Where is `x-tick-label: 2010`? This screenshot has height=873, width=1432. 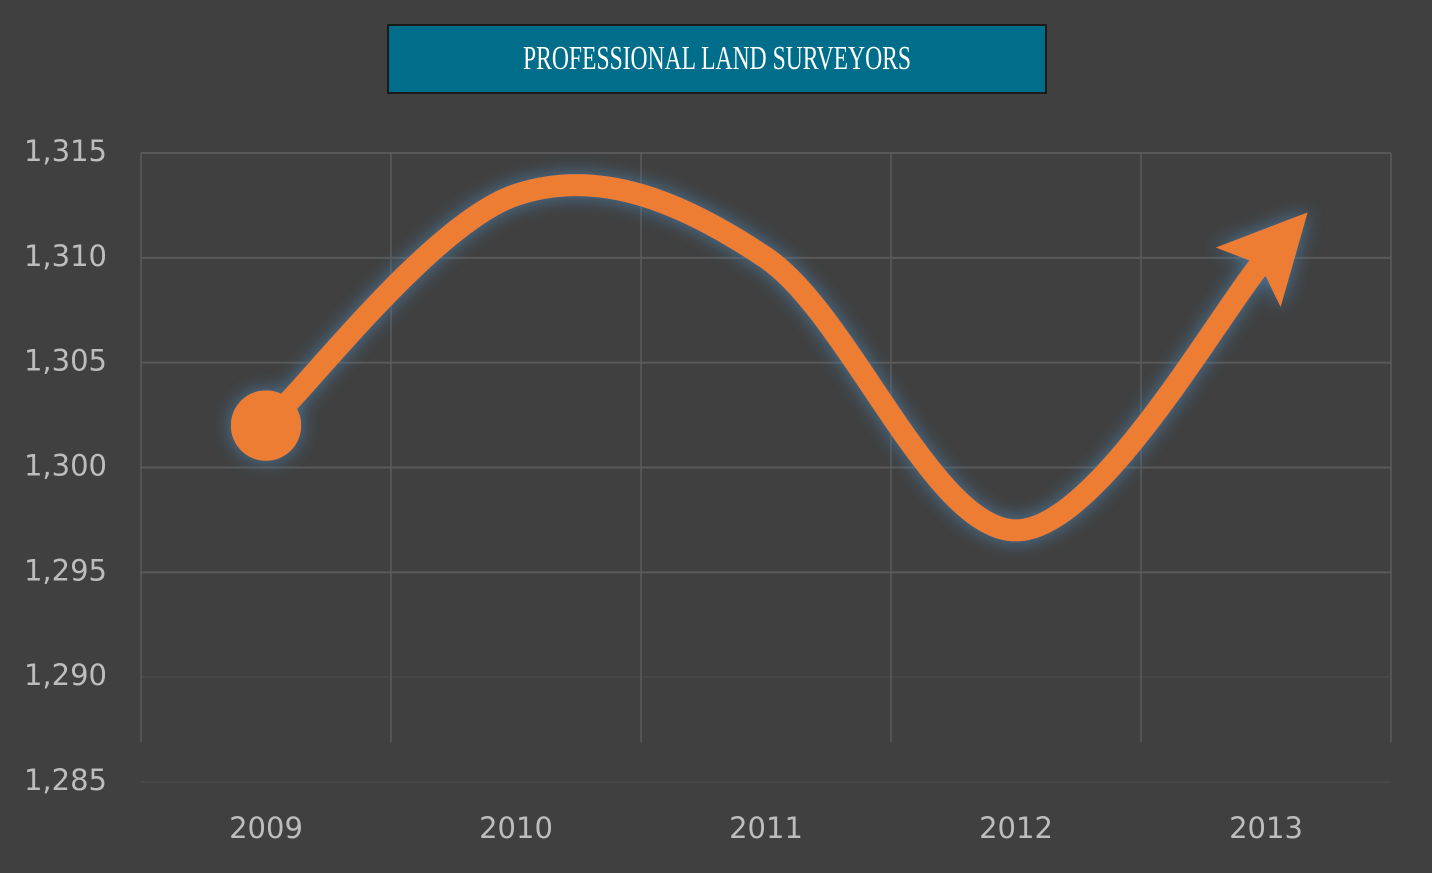
x-tick-label: 2010 is located at coordinates (516, 828).